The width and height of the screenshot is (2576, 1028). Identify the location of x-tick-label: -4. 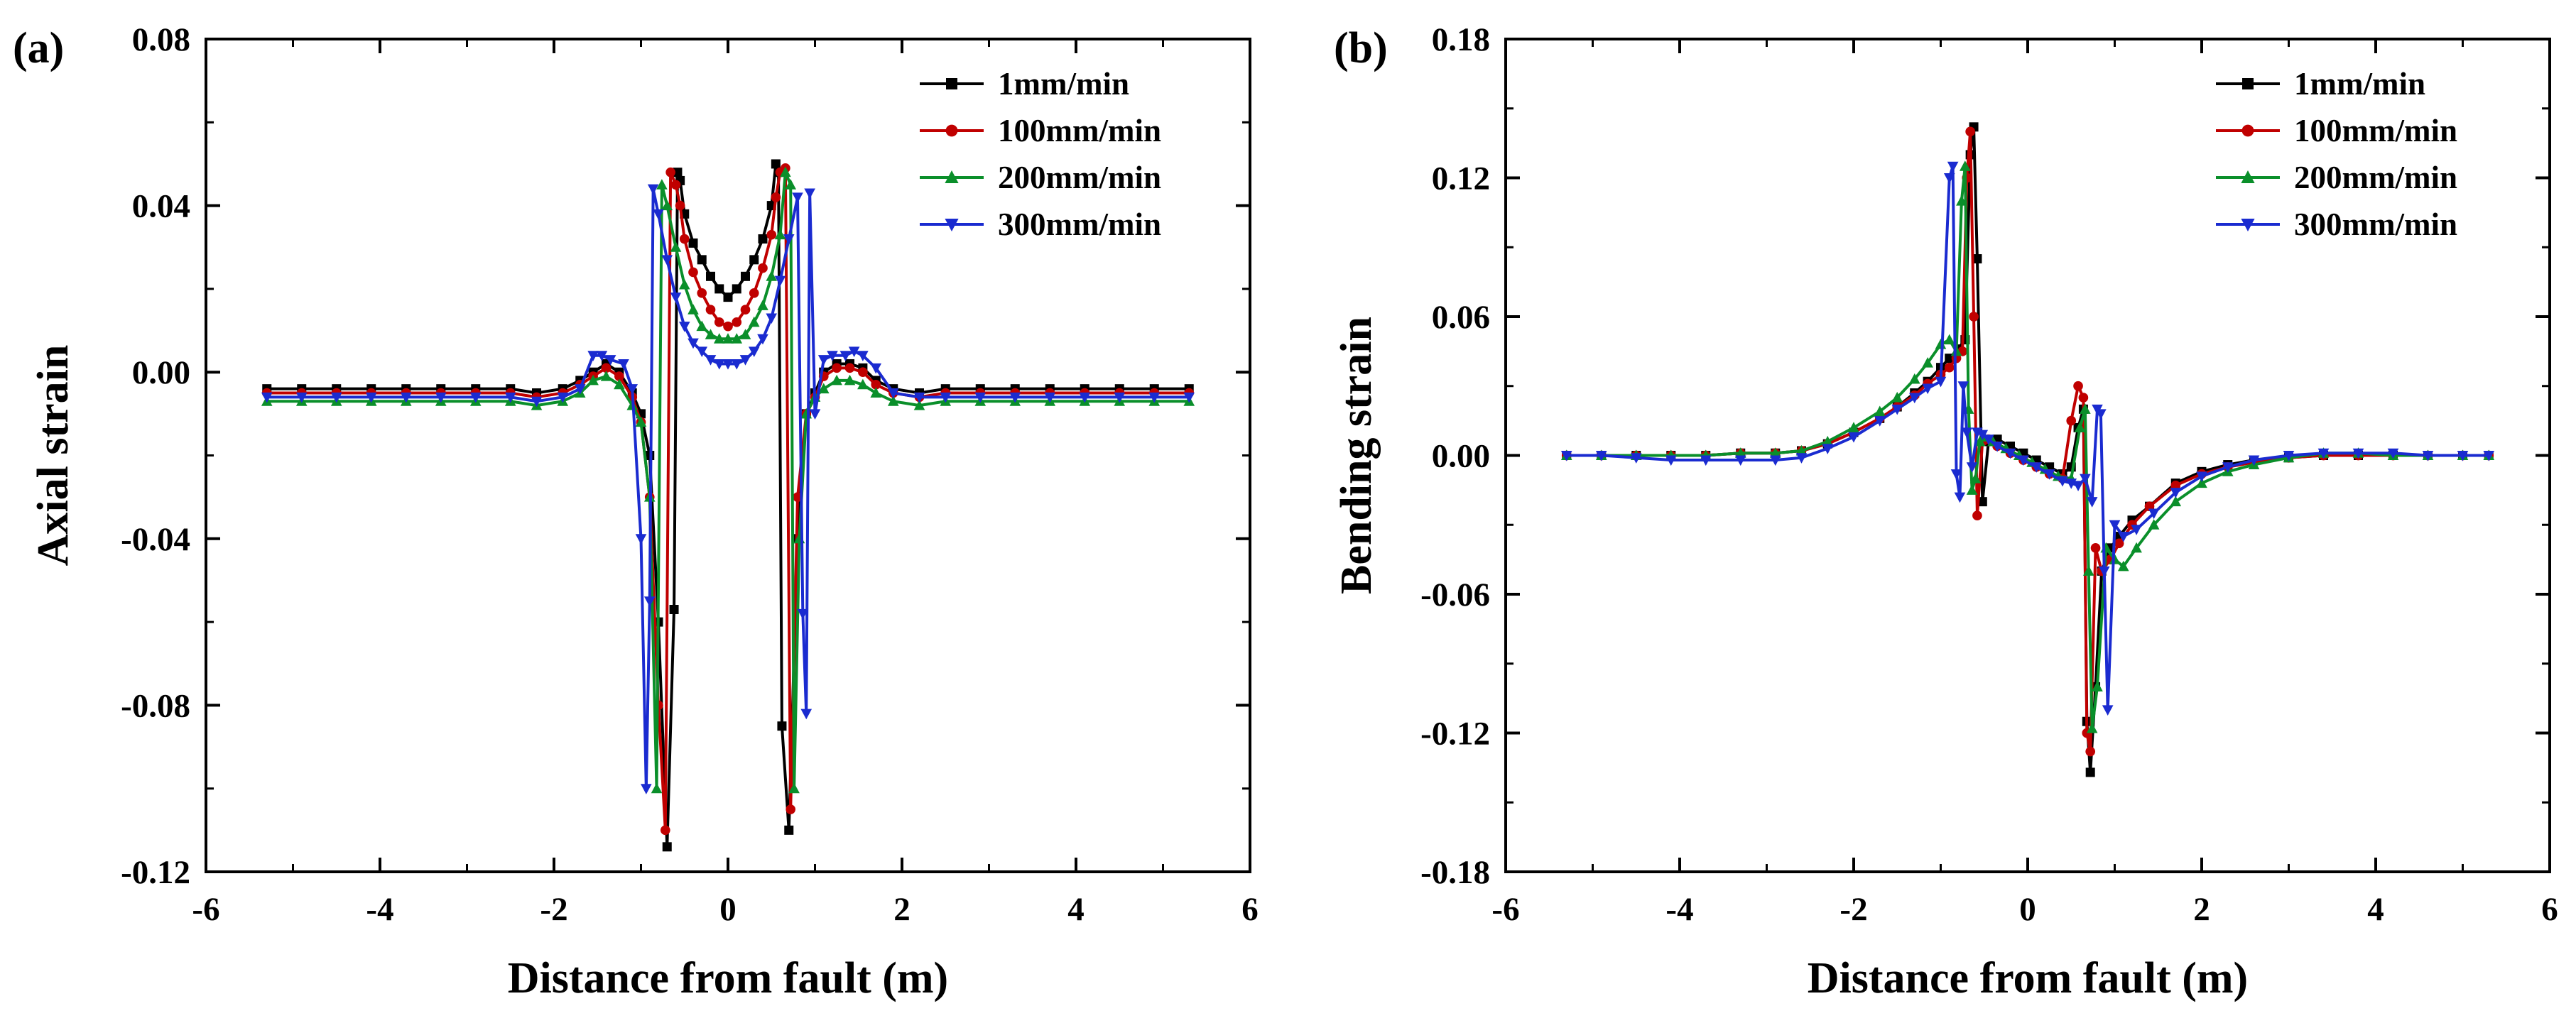
(380, 910).